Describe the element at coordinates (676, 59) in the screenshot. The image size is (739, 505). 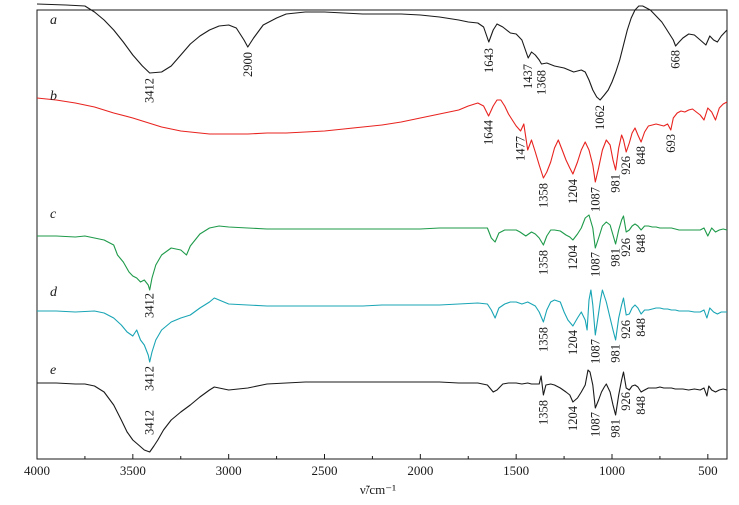
I see `peak-label-a-668: 668` at that location.